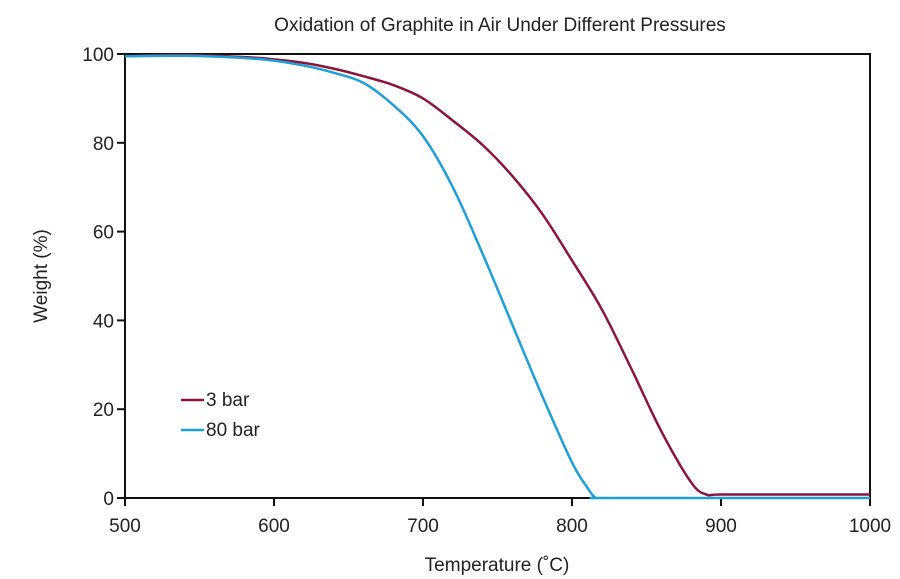  Describe the element at coordinates (103, 233) in the screenshot. I see `y-tick-label: 60` at that location.